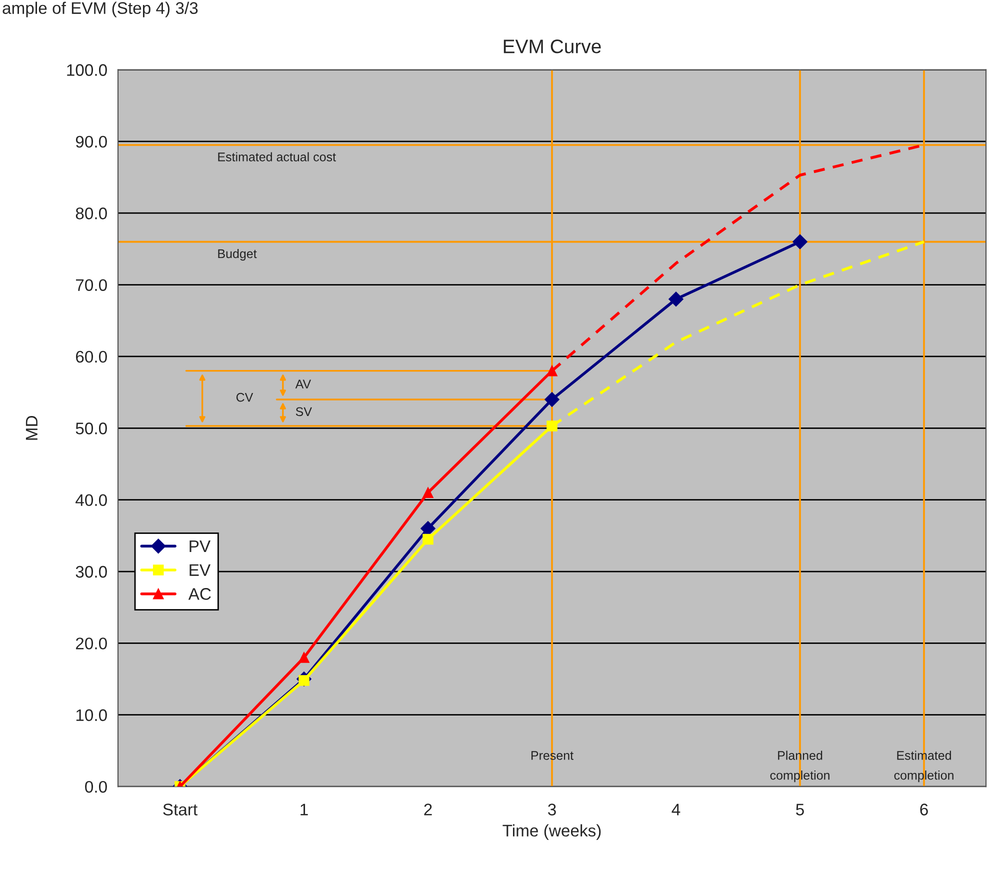 The width and height of the screenshot is (1000, 872). What do you see at coordinates (277, 157) in the screenshot?
I see `ref-line-label: Estimated actual cost` at bounding box center [277, 157].